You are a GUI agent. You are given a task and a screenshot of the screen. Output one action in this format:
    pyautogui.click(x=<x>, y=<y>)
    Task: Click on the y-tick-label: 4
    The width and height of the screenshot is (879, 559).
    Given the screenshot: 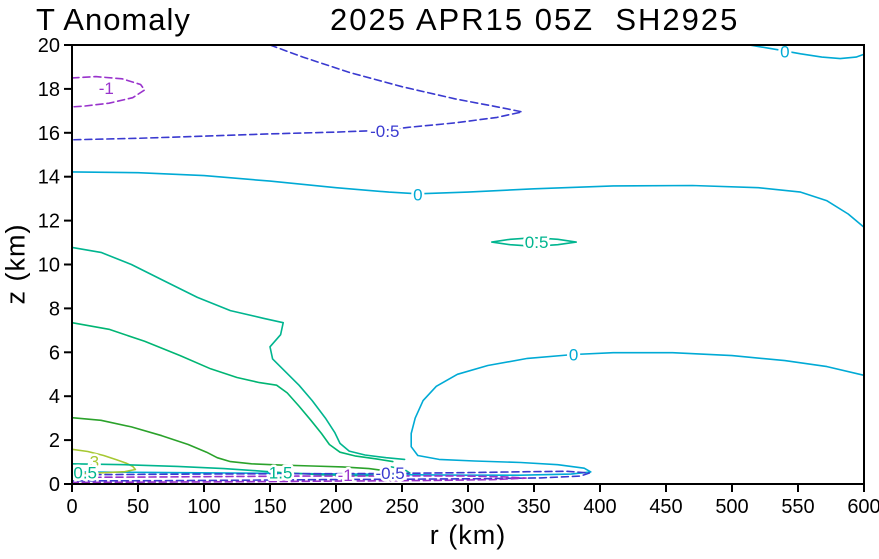 What is the action you would take?
    pyautogui.click(x=54, y=397)
    